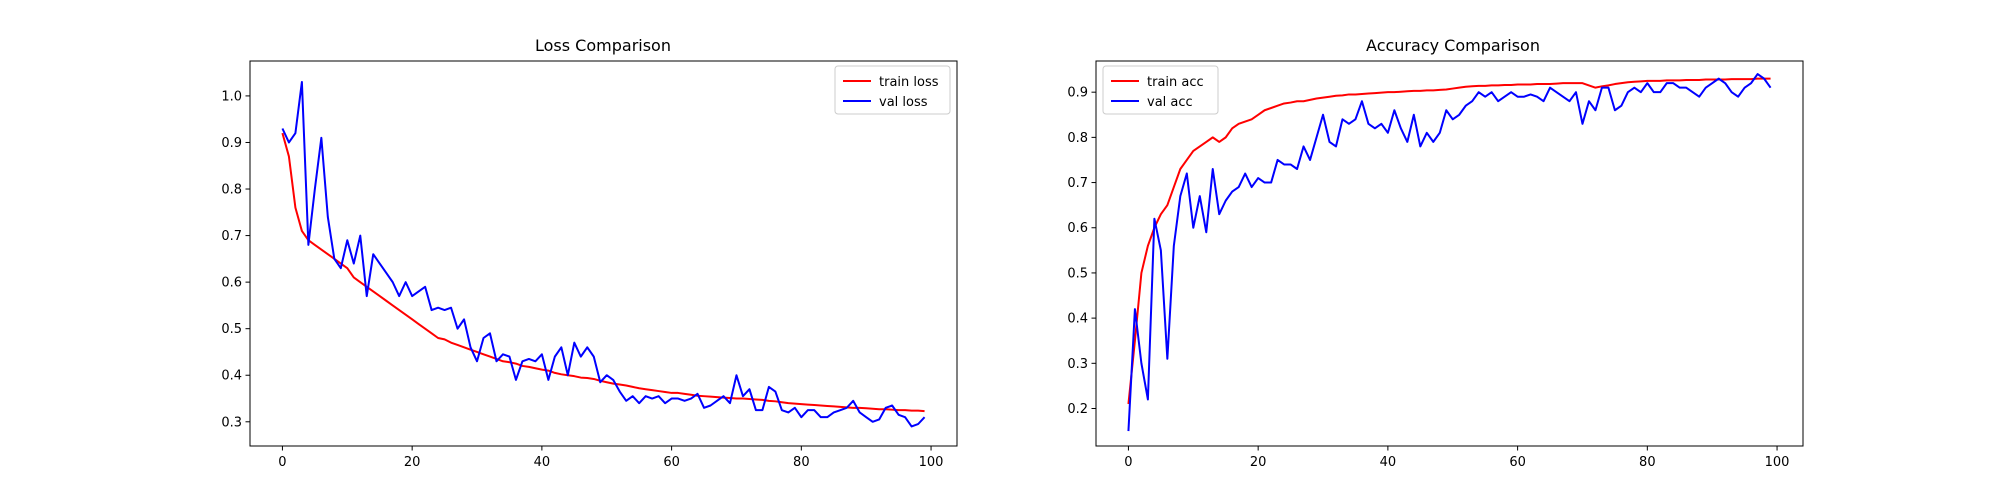 The image size is (2000, 500). What do you see at coordinates (1077, 409) in the screenshot?
I see `y-tick-label: 0.2` at bounding box center [1077, 409].